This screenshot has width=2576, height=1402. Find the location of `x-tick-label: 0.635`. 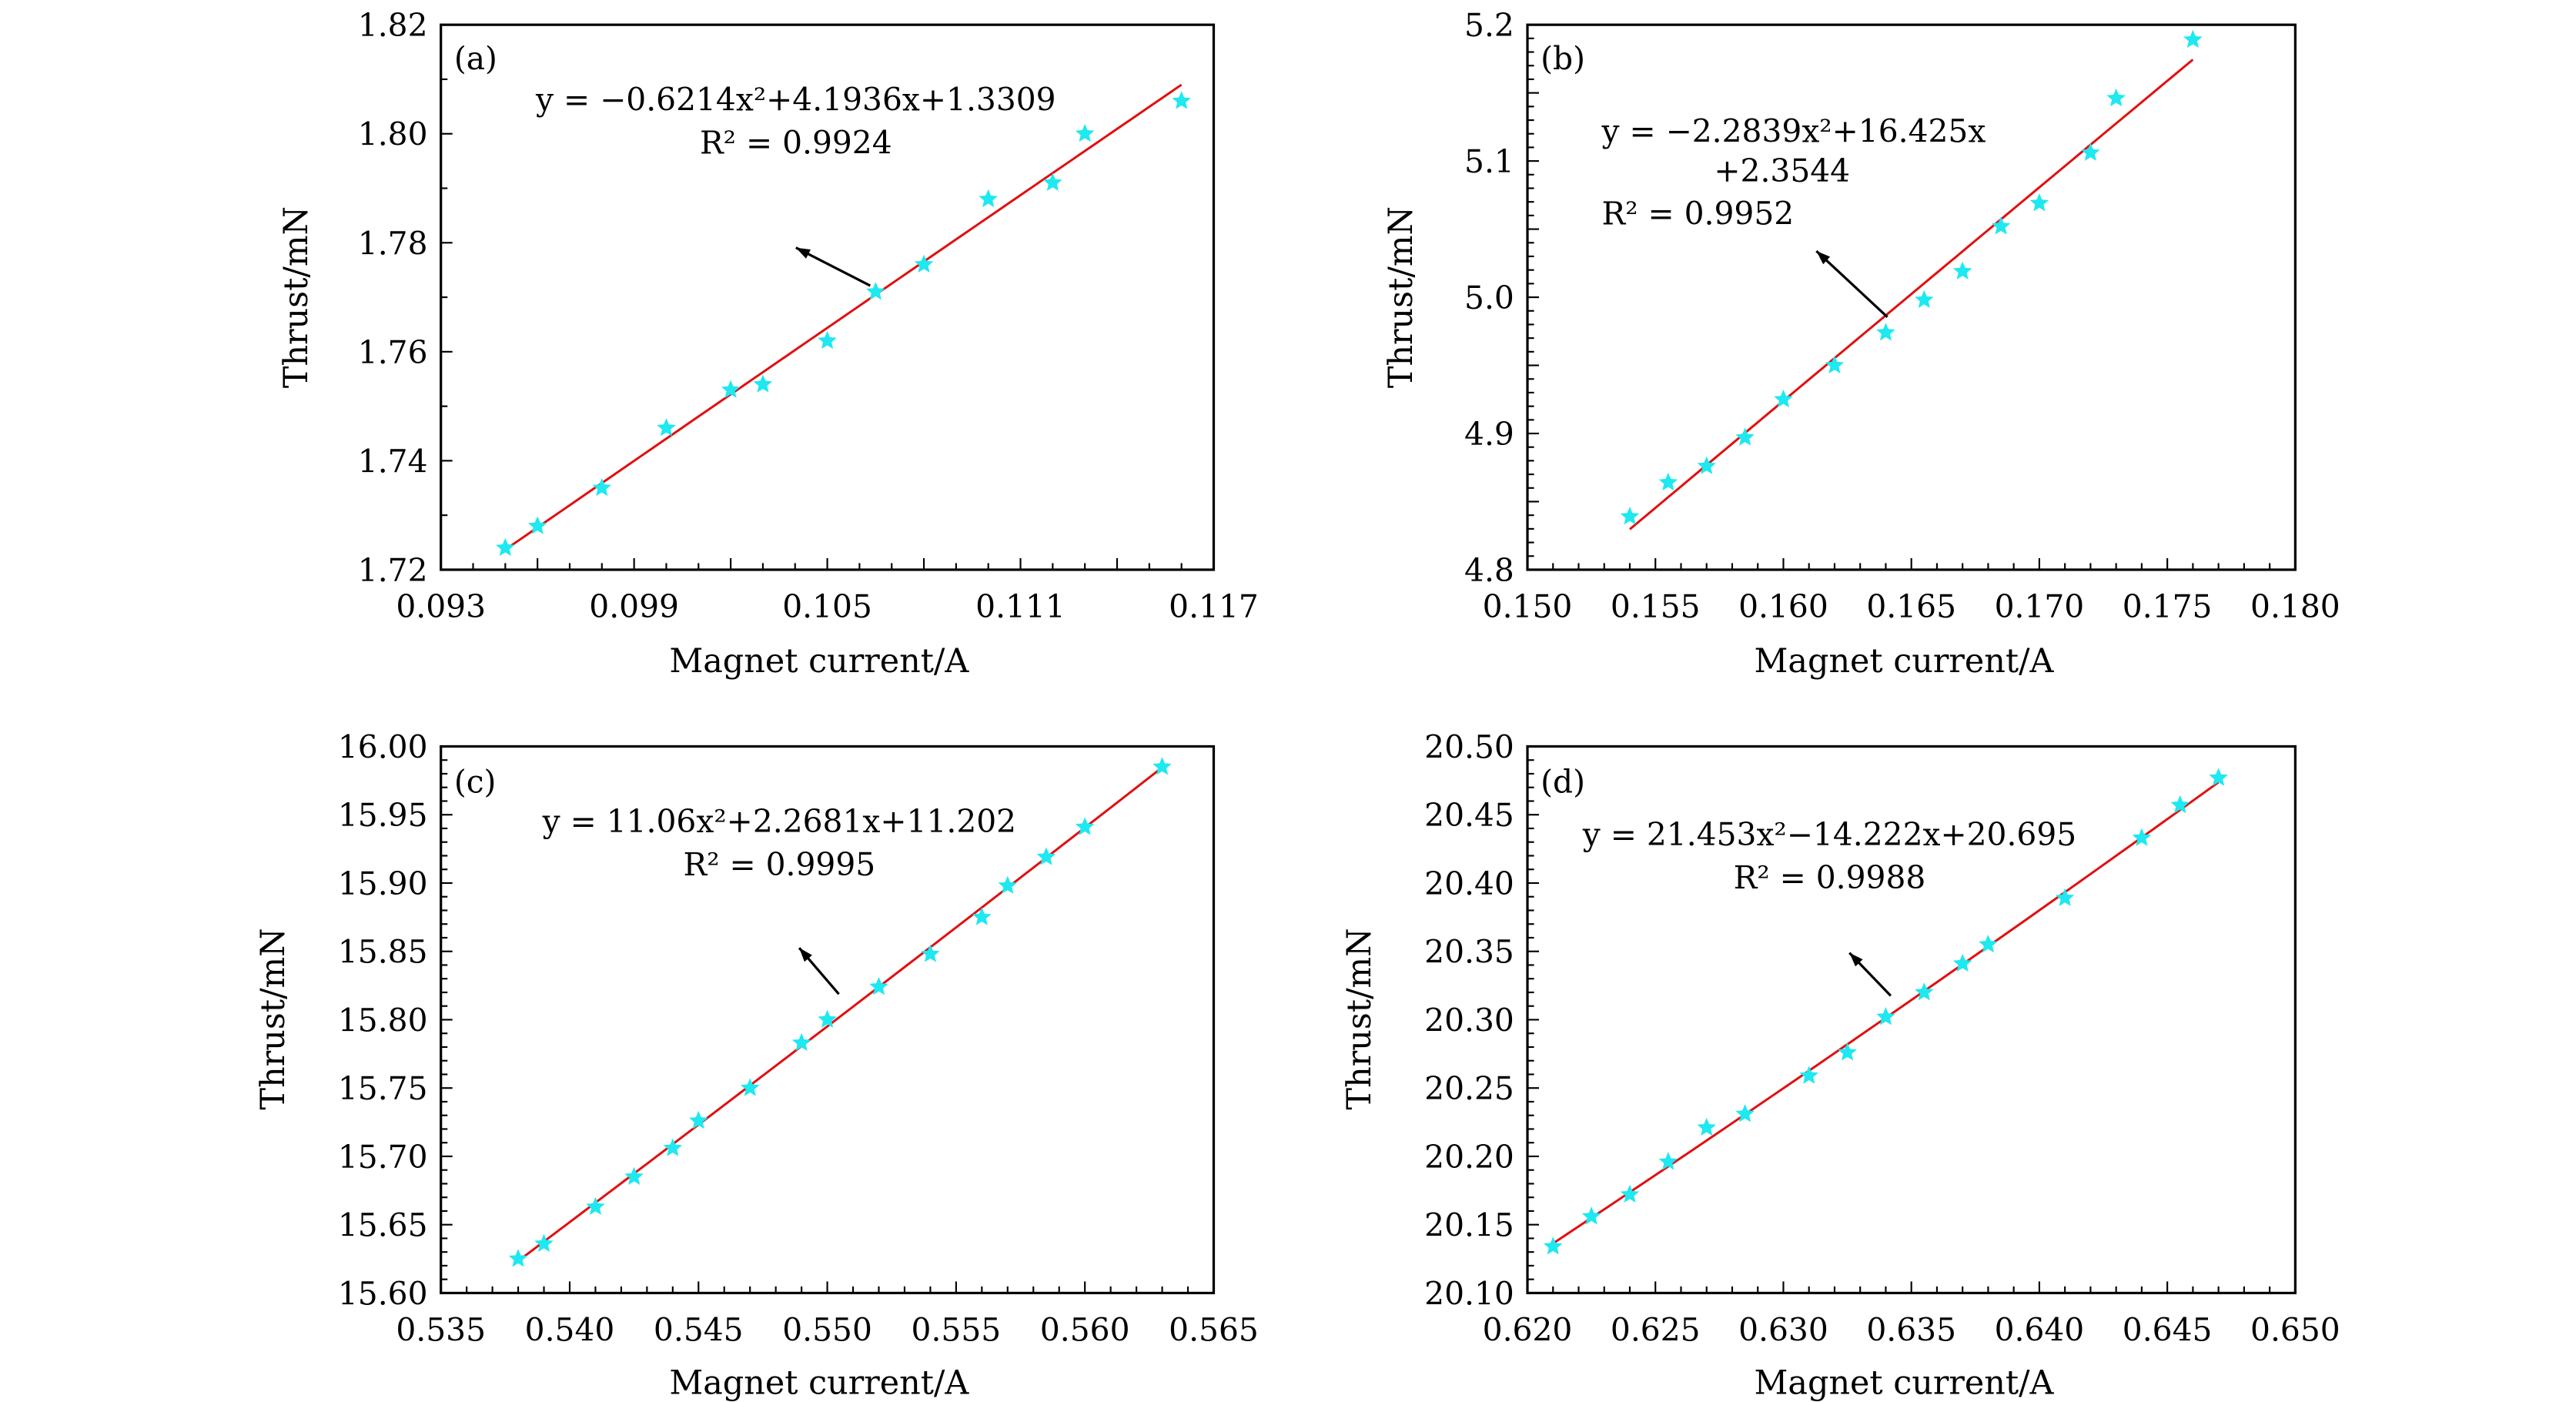

x-tick-label: 0.635 is located at coordinates (1911, 1330).